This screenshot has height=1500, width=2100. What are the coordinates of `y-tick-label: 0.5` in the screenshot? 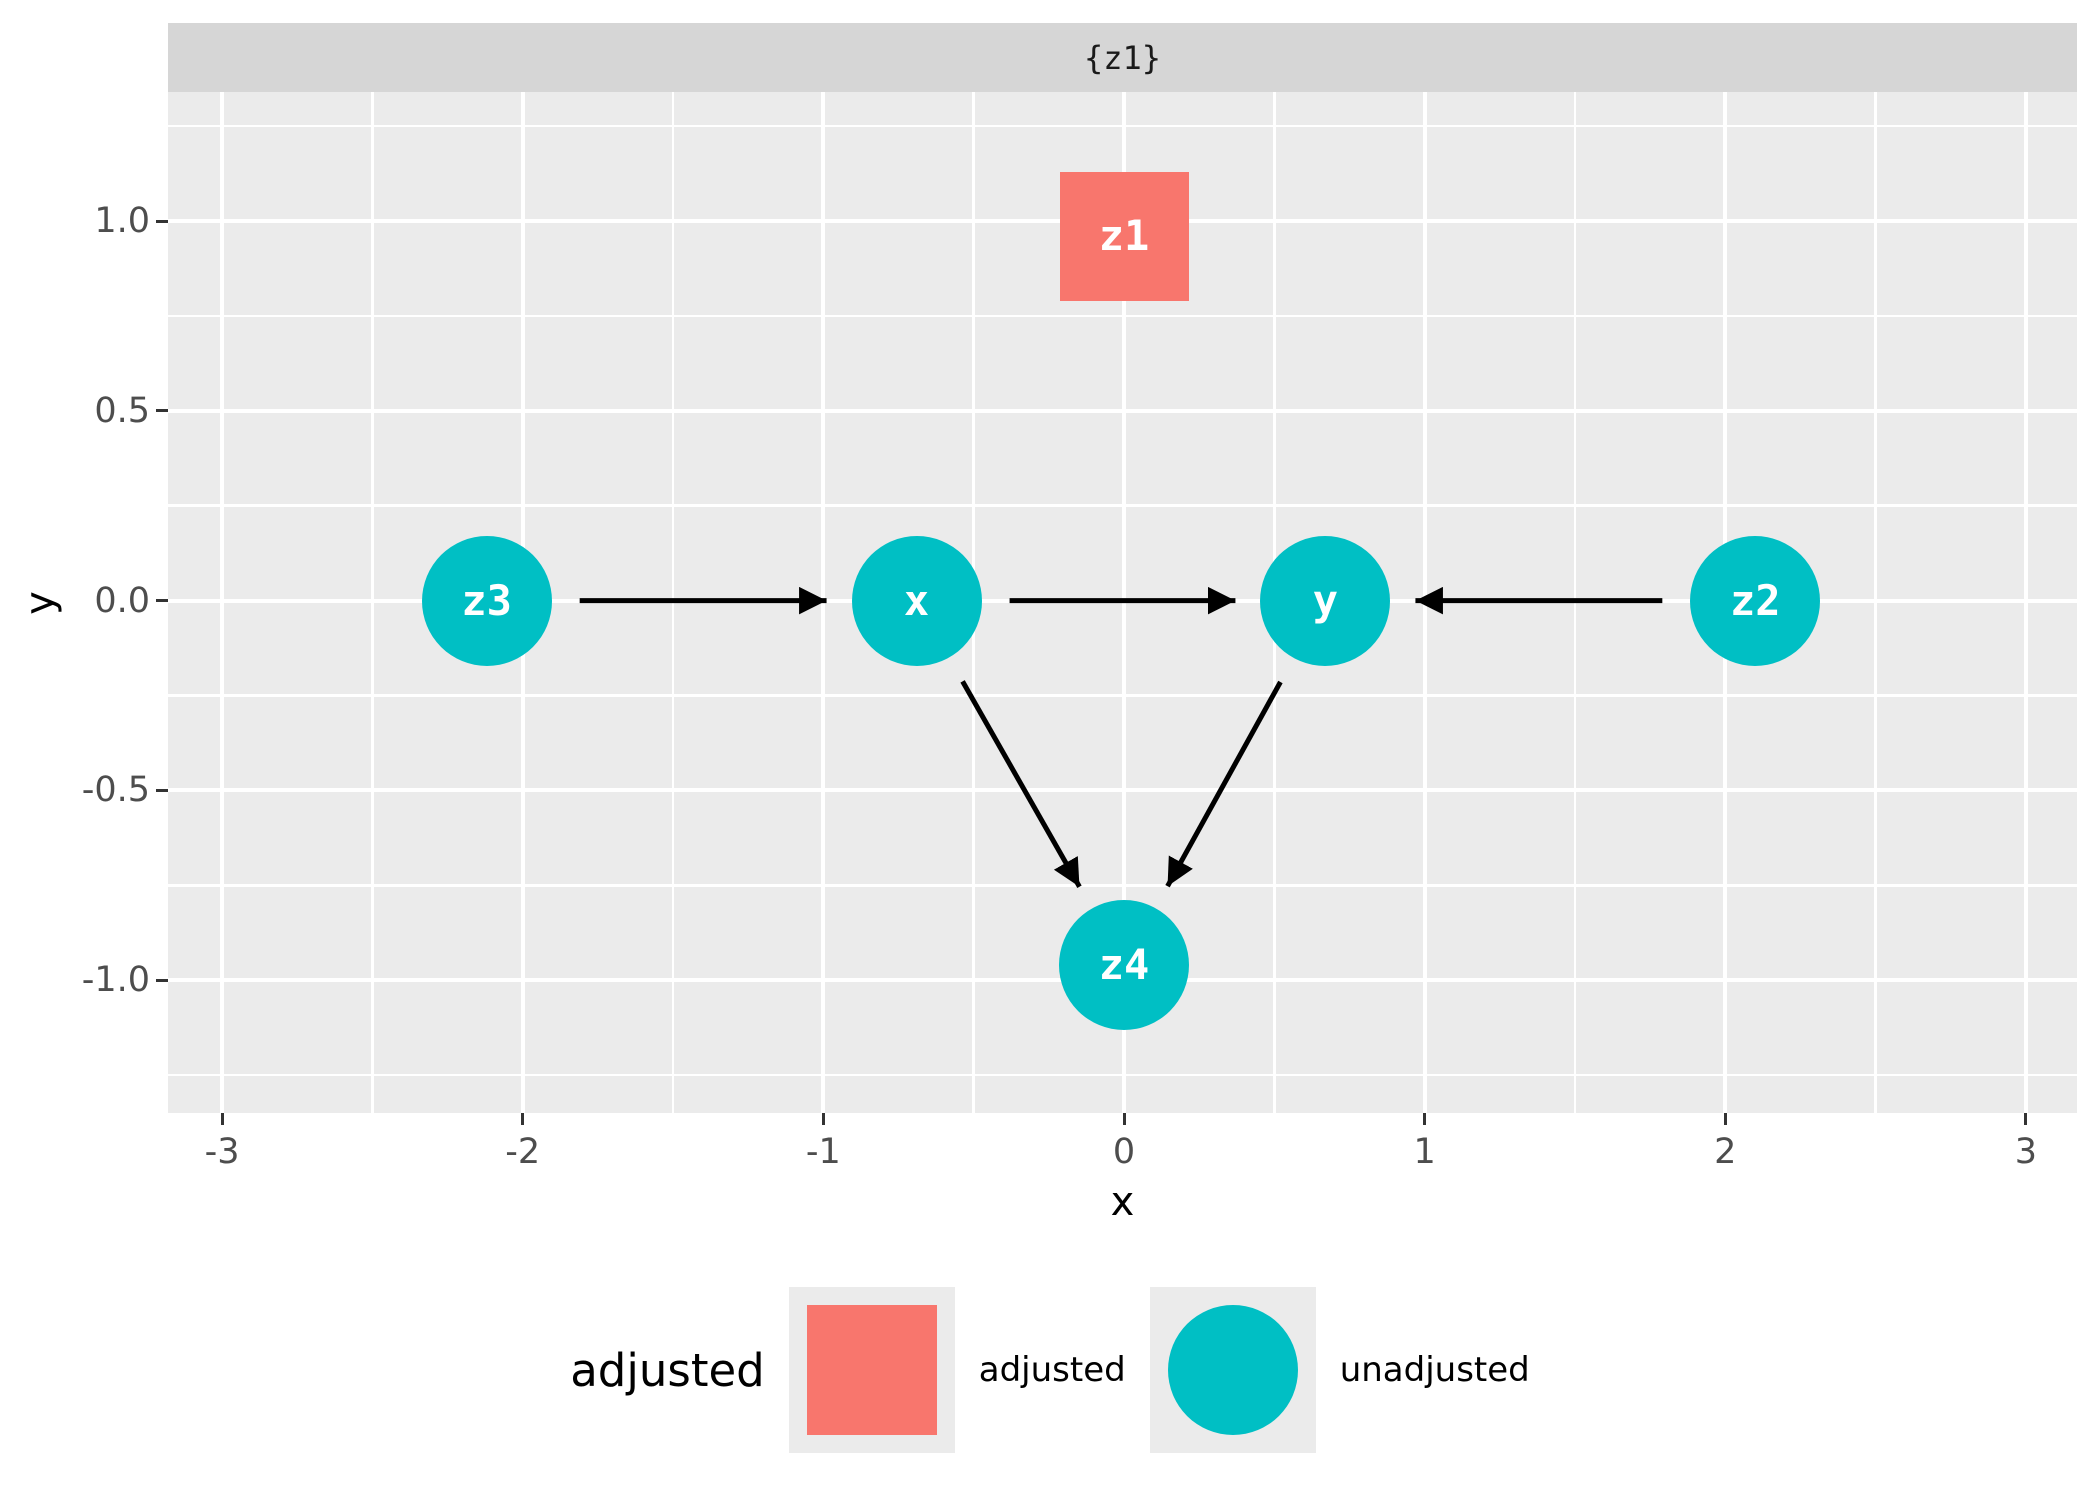 It's located at (122, 410).